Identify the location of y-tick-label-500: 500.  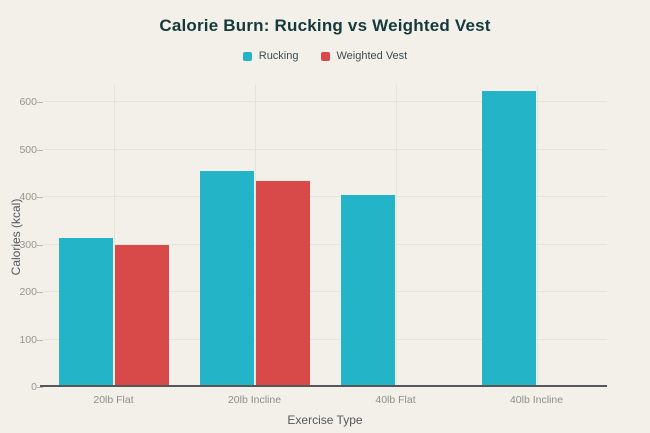
(28, 149).